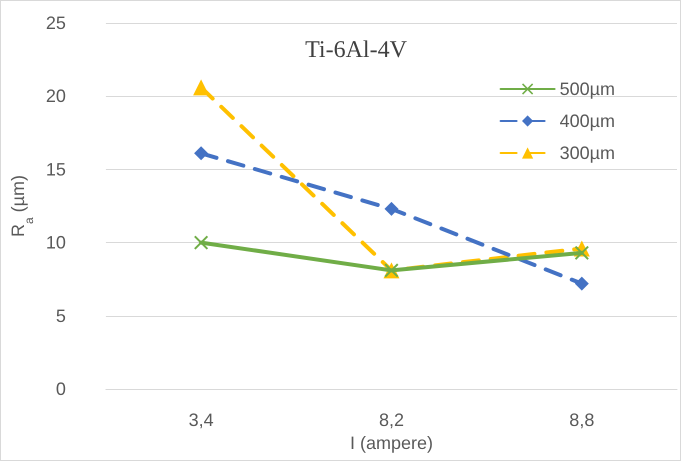 Image resolution: width=681 pixels, height=461 pixels. What do you see at coordinates (391, 442) in the screenshot?
I see `x-axis-title: I (ampere)` at bounding box center [391, 442].